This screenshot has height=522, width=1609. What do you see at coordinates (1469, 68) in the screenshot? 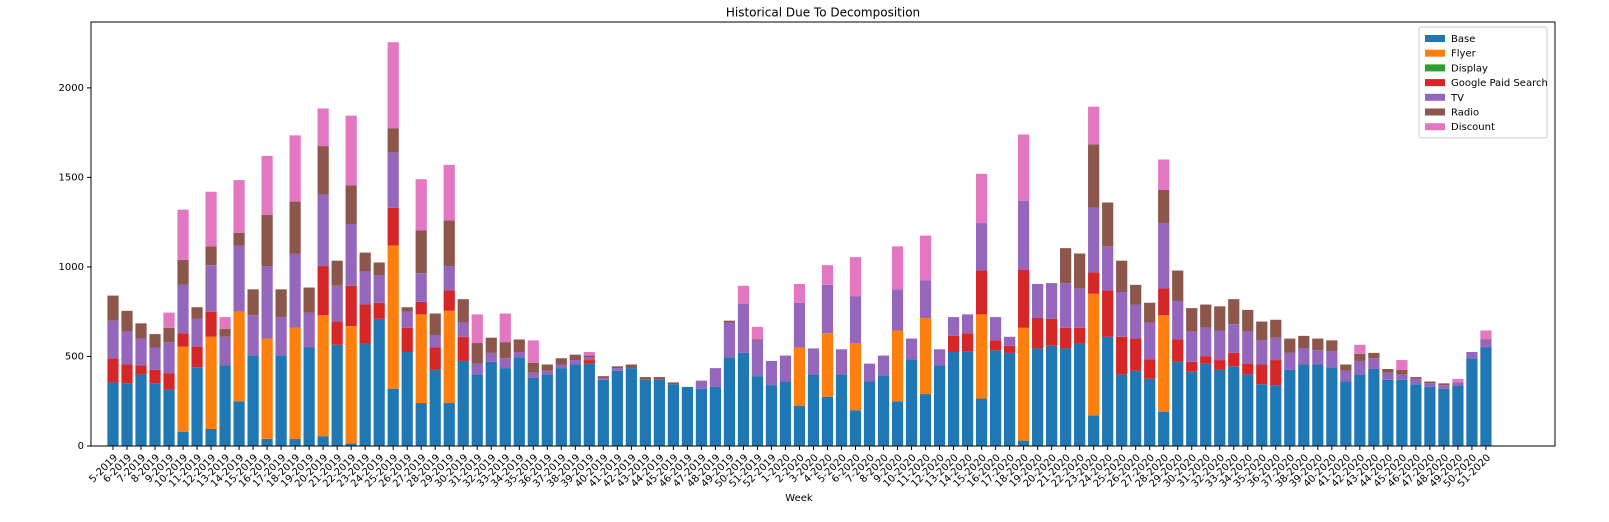
I see `legend-label: Display` at bounding box center [1469, 68].